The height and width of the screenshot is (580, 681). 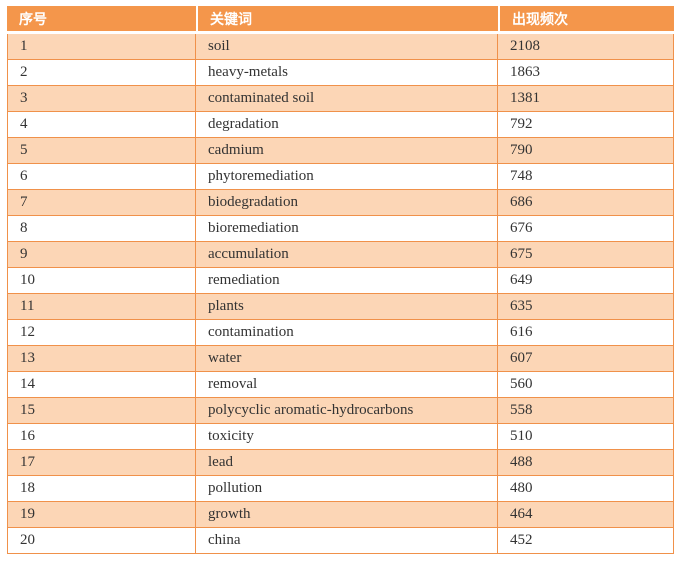 I want to click on cell-rank: 12, so click(x=101, y=333).